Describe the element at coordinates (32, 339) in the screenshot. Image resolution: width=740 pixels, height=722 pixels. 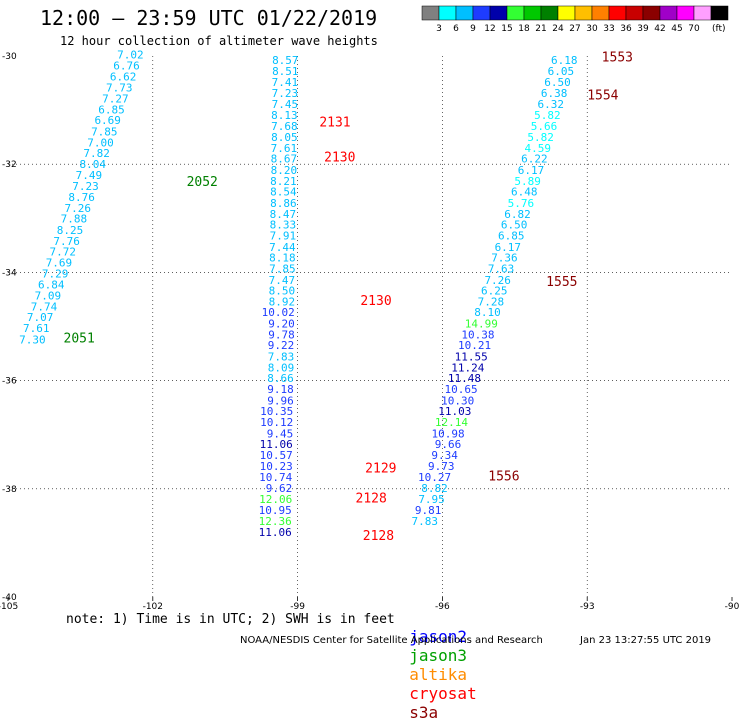
I see `swh-point-label: 7.30` at that location.